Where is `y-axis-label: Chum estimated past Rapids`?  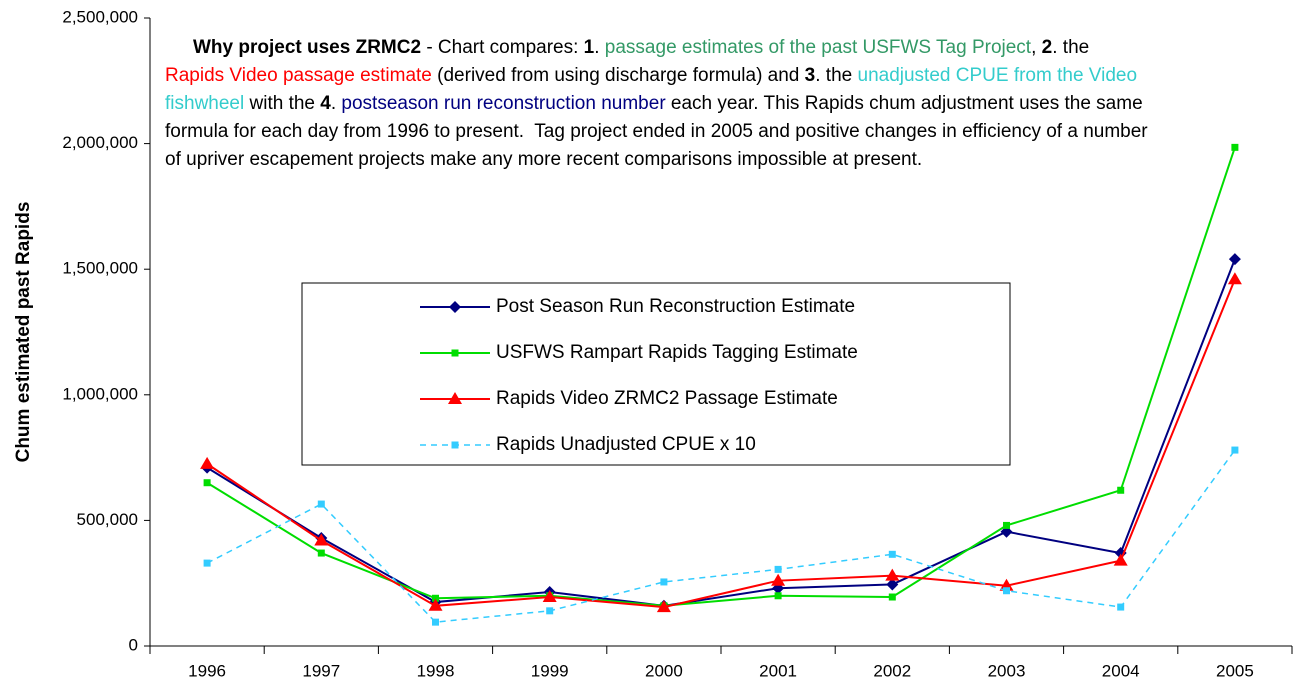 y-axis-label: Chum estimated past Rapids is located at coordinates (23, 332).